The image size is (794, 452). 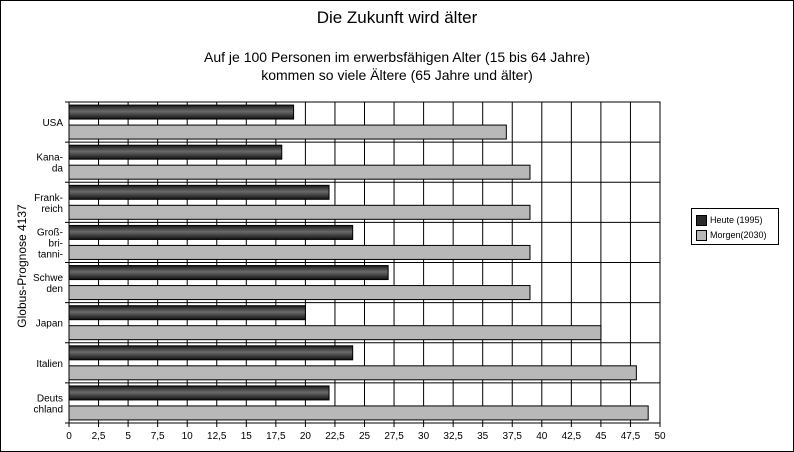 What do you see at coordinates (601, 436) in the screenshot?
I see `x-tick-label: 45` at bounding box center [601, 436].